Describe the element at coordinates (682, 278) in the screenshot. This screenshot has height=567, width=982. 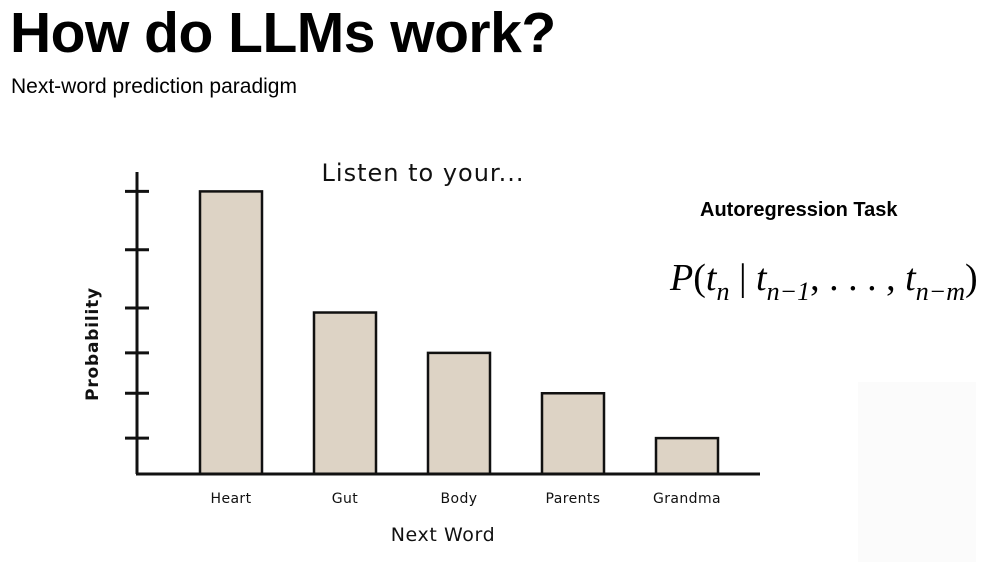
I see `formula-p: P` at that location.